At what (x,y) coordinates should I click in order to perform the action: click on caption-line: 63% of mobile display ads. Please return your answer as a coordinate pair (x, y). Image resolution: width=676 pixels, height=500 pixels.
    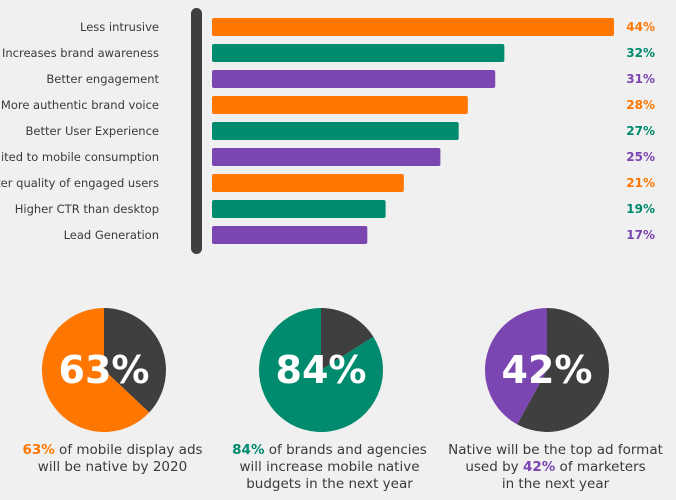
    Looking at the image, I should click on (112, 450).